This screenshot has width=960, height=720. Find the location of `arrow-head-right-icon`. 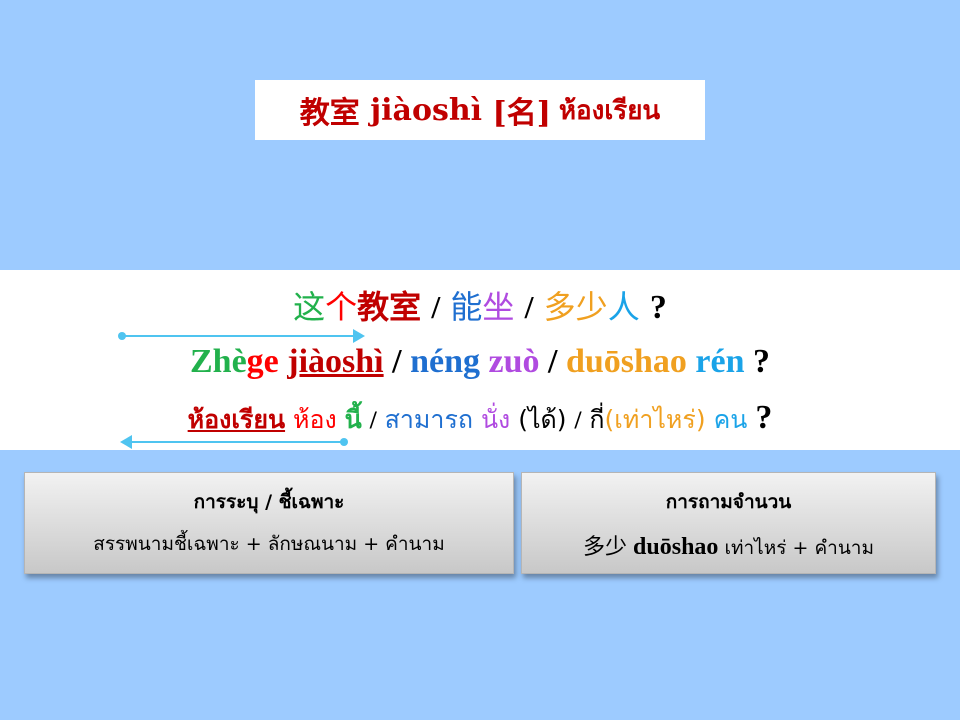

arrow-head-right-icon is located at coordinates (359, 336).